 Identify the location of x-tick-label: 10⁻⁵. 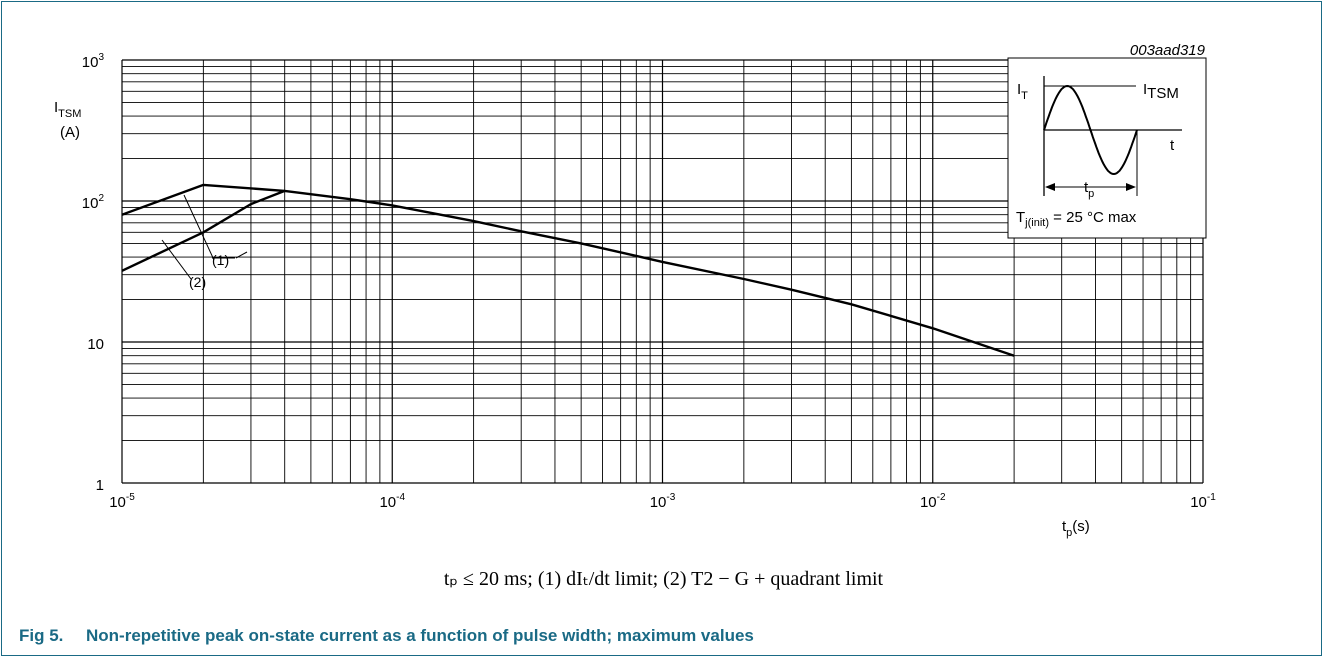
(122, 501).